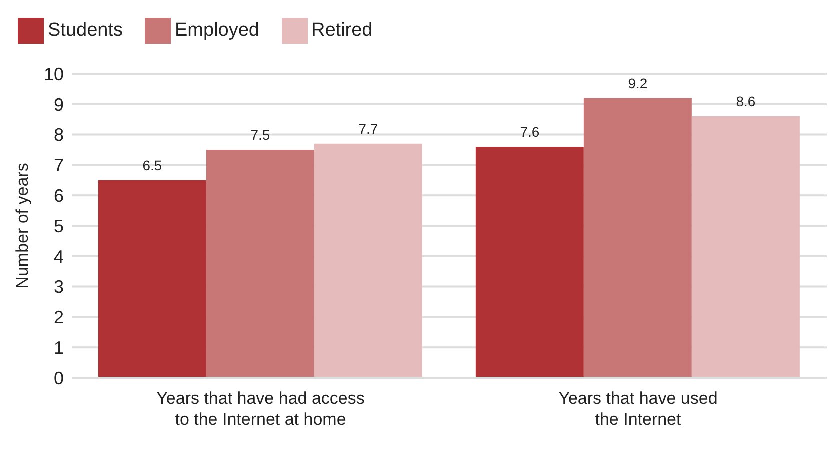 Image resolution: width=835 pixels, height=456 pixels. What do you see at coordinates (368, 128) in the screenshot?
I see `data-label: 7.7` at bounding box center [368, 128].